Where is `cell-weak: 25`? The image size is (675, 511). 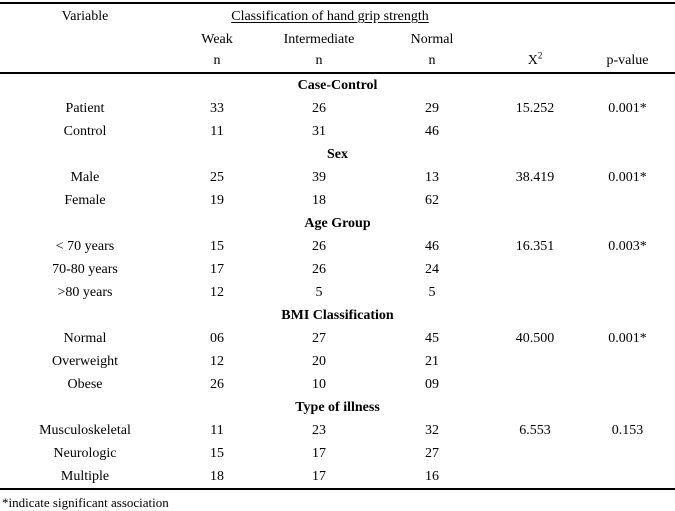
cell-weak: 25 is located at coordinates (217, 177).